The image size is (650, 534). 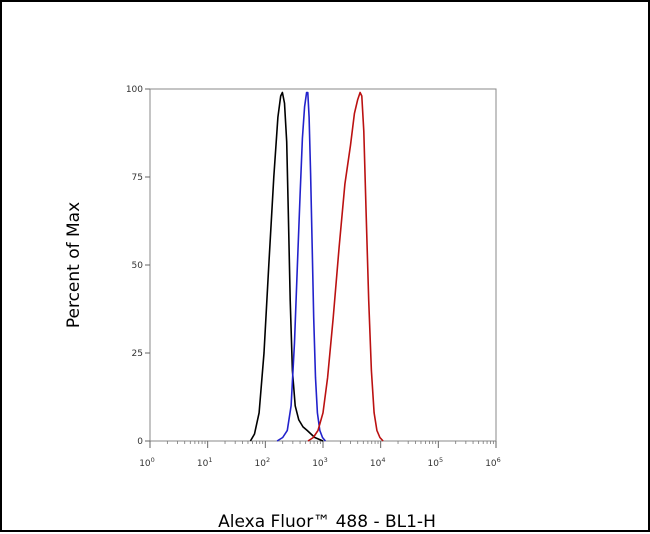 What do you see at coordinates (327, 522) in the screenshot?
I see `x-axis-title: Alexa Fluor™ 488 - BL1-H` at bounding box center [327, 522].